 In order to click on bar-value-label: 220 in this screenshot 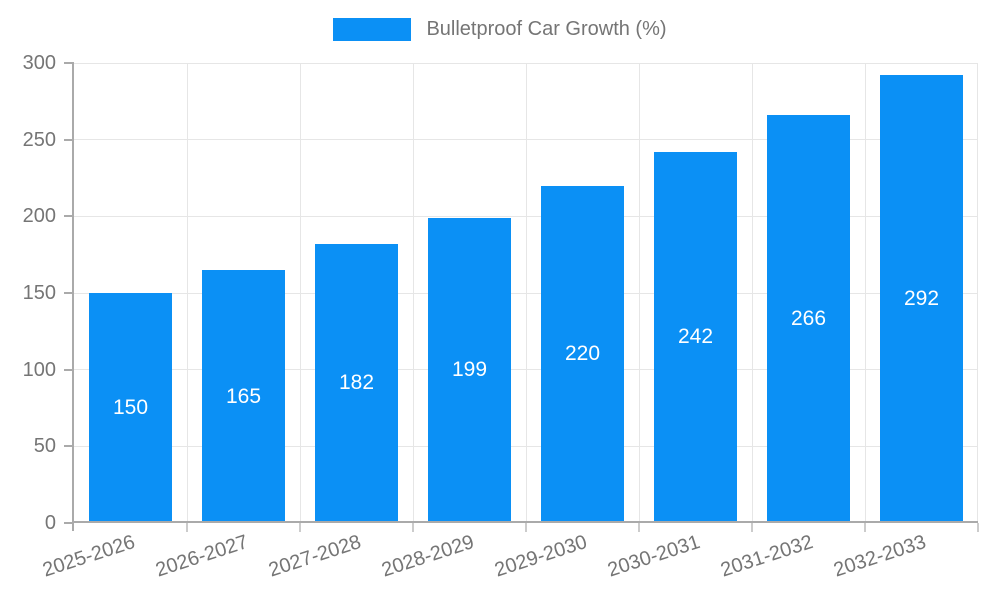, I will do `click(582, 354)`.